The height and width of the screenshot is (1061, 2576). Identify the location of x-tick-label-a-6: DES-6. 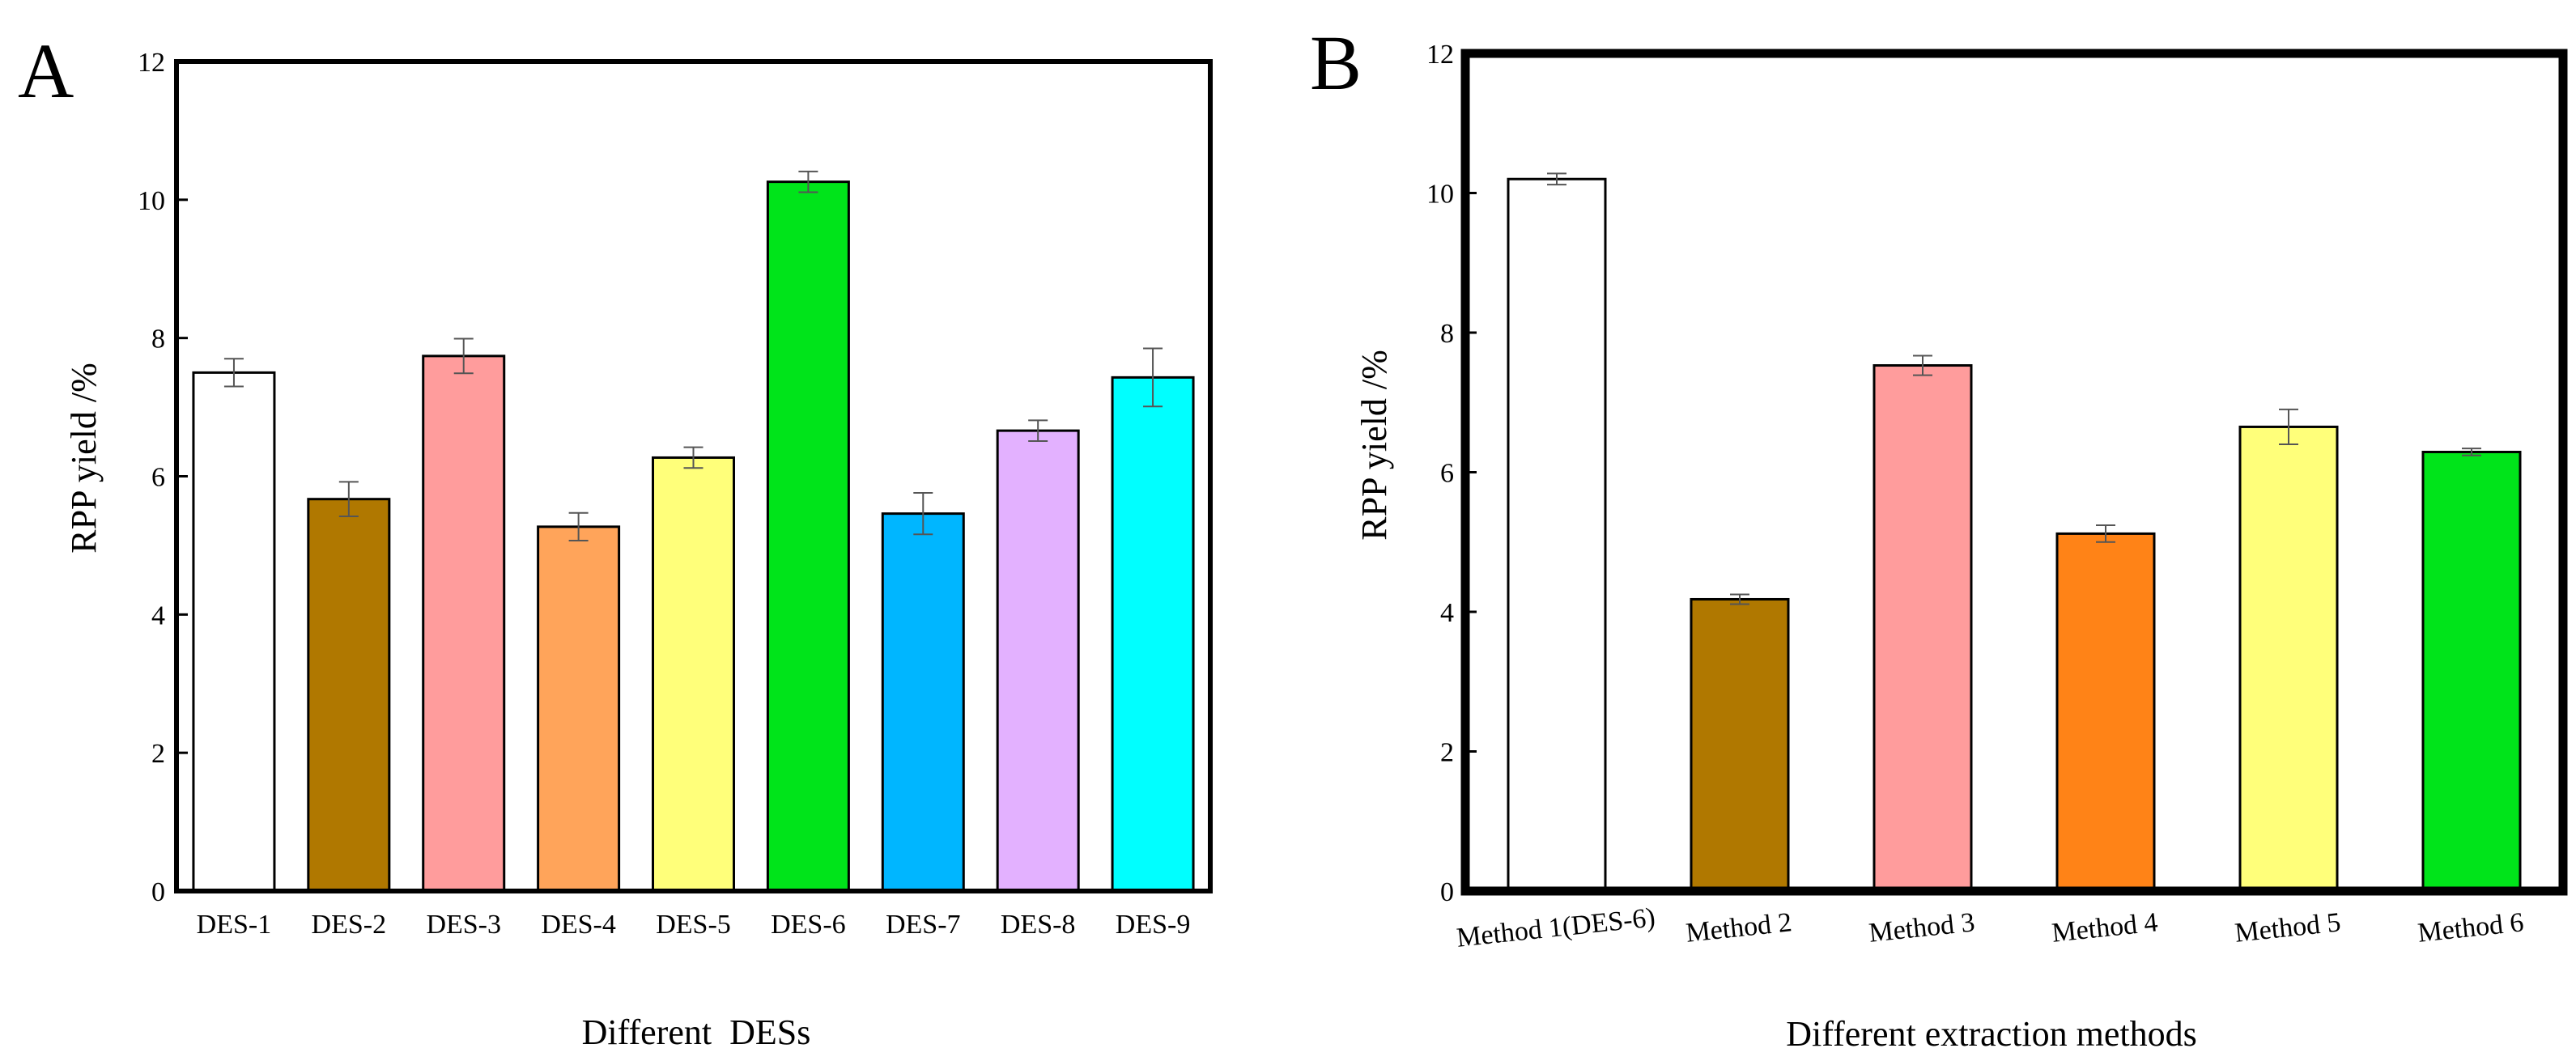
(808, 925).